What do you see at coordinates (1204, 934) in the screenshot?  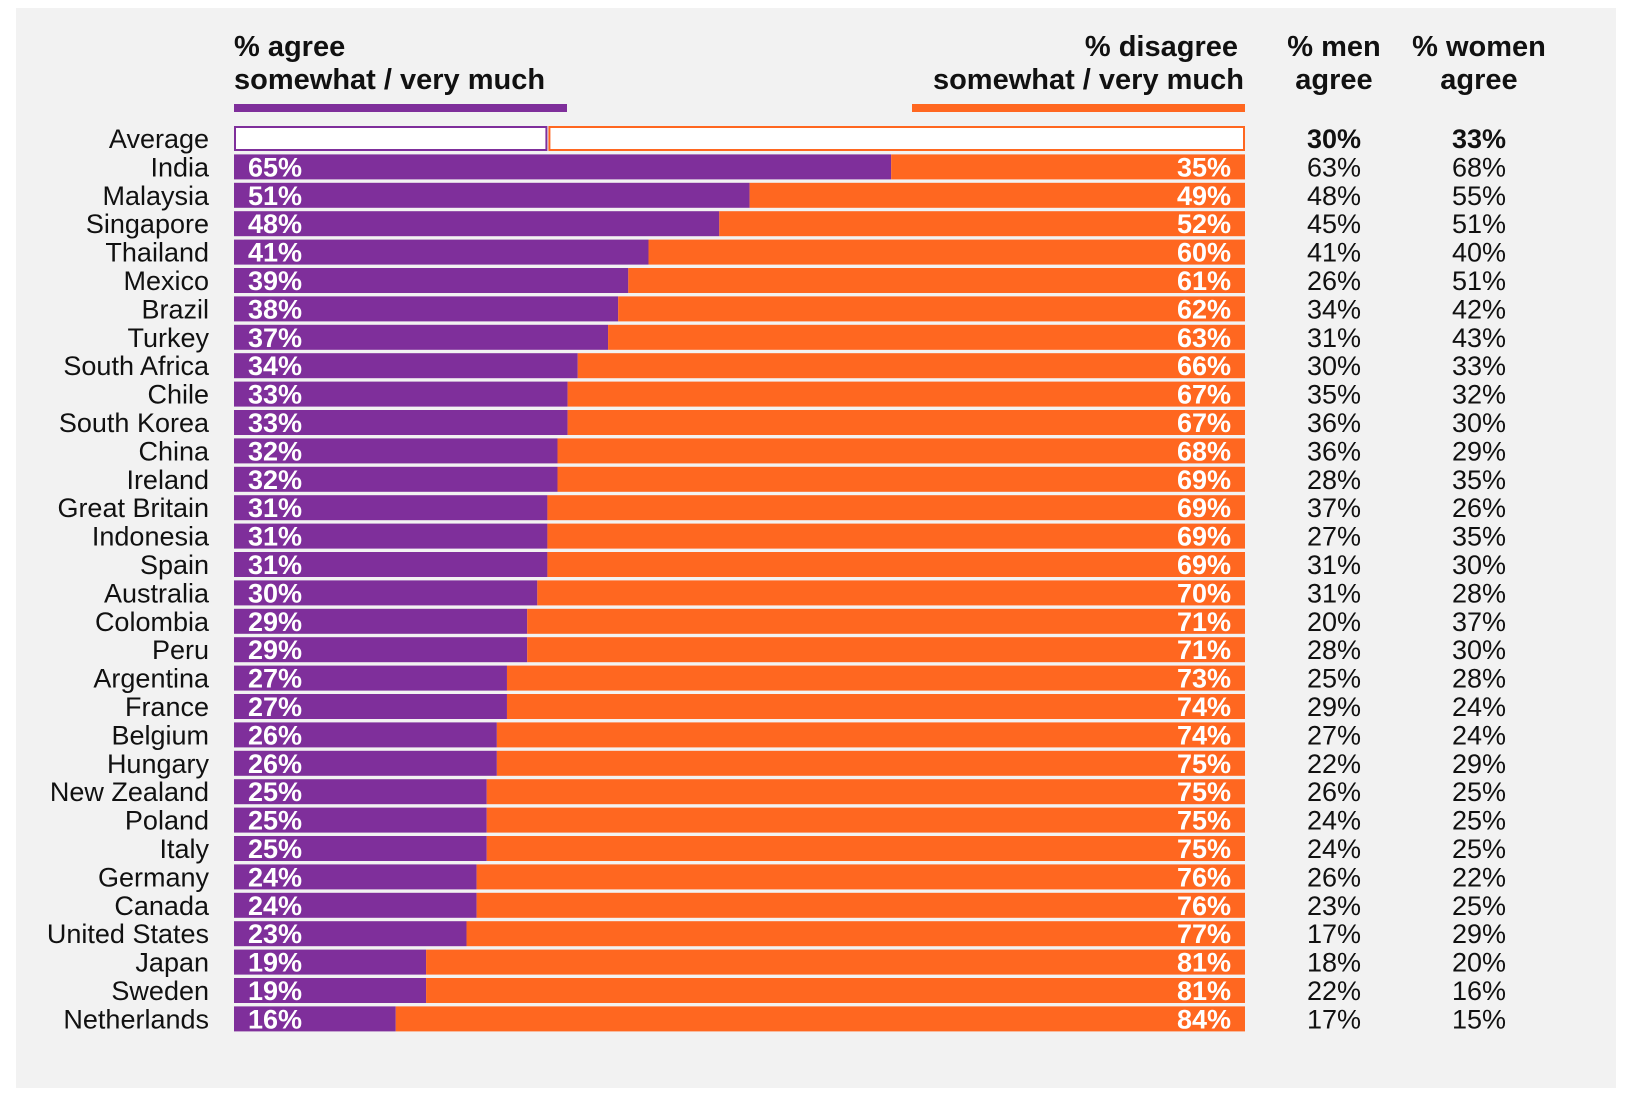 I see `bar-disagree-label: 77%` at bounding box center [1204, 934].